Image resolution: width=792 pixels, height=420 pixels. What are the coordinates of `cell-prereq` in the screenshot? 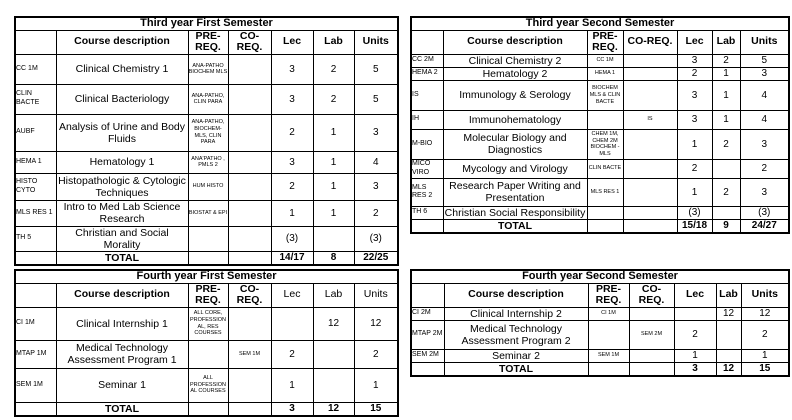 It's located at (208, 354).